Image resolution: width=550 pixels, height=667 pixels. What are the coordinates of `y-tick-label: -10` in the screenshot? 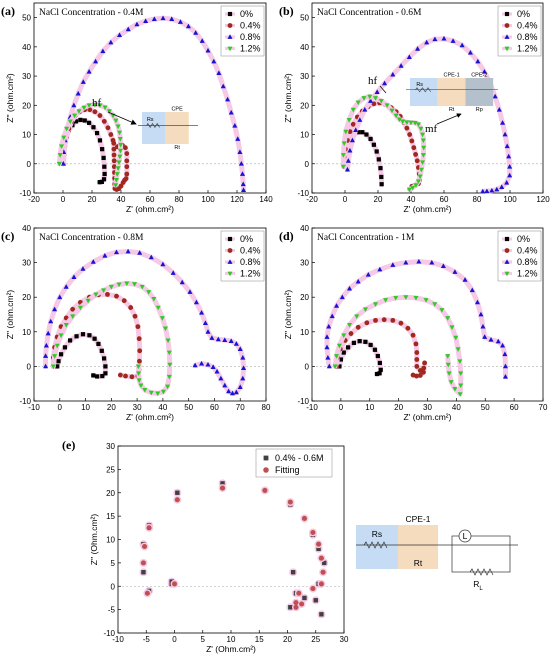 It's located at (303, 401).